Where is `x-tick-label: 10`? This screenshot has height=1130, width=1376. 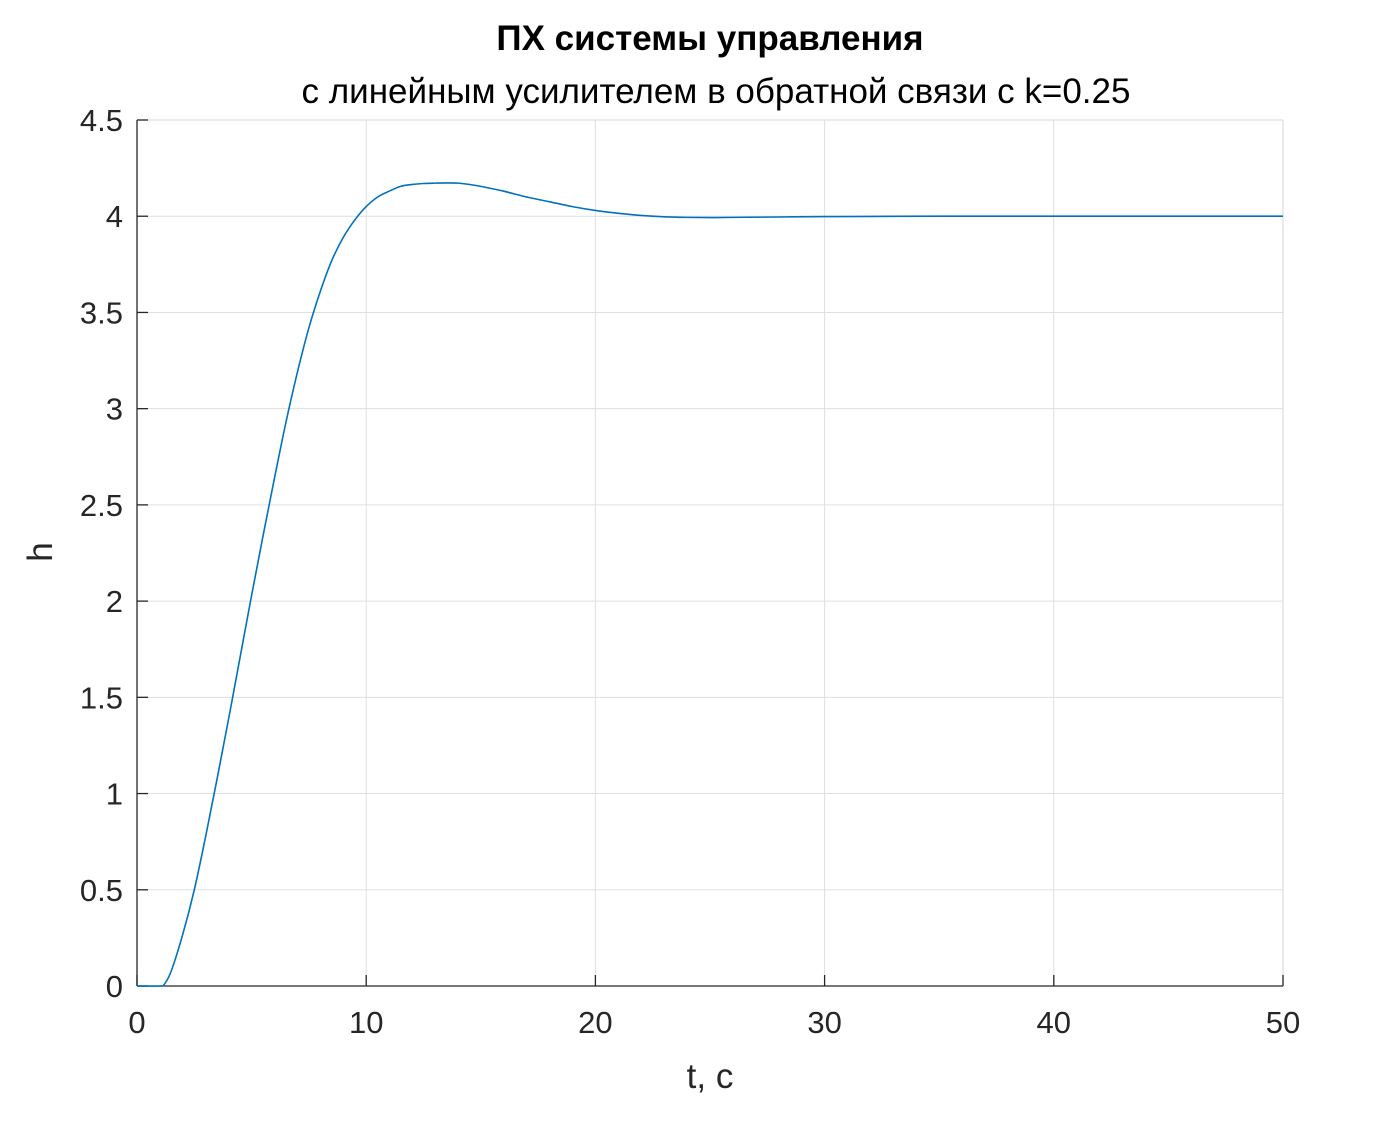
x-tick-label: 10 is located at coordinates (366, 1022).